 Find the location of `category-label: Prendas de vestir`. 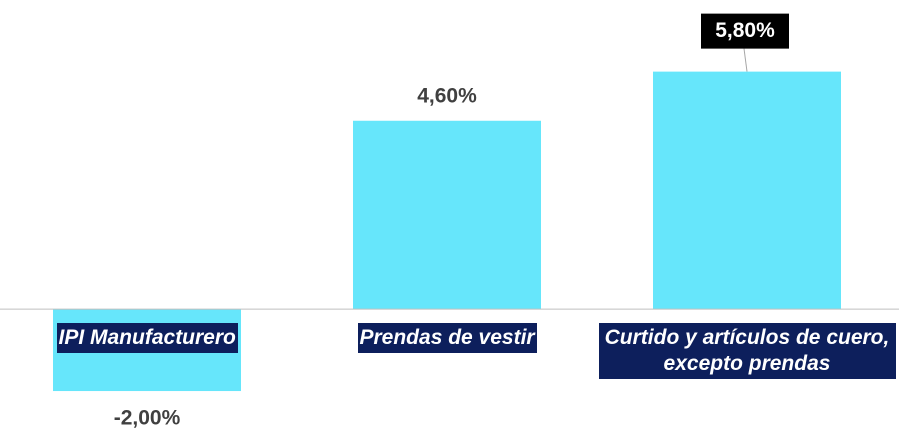

category-label: Prendas de vestir is located at coordinates (447, 338).